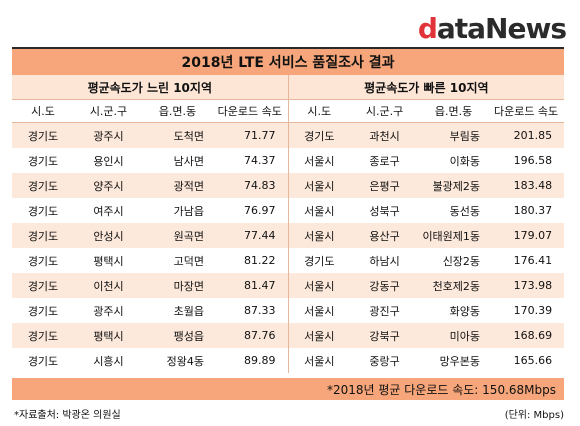 The height and width of the screenshot is (426, 580). Describe the element at coordinates (526, 335) in the screenshot. I see `cell-speed: 168.69` at that location.